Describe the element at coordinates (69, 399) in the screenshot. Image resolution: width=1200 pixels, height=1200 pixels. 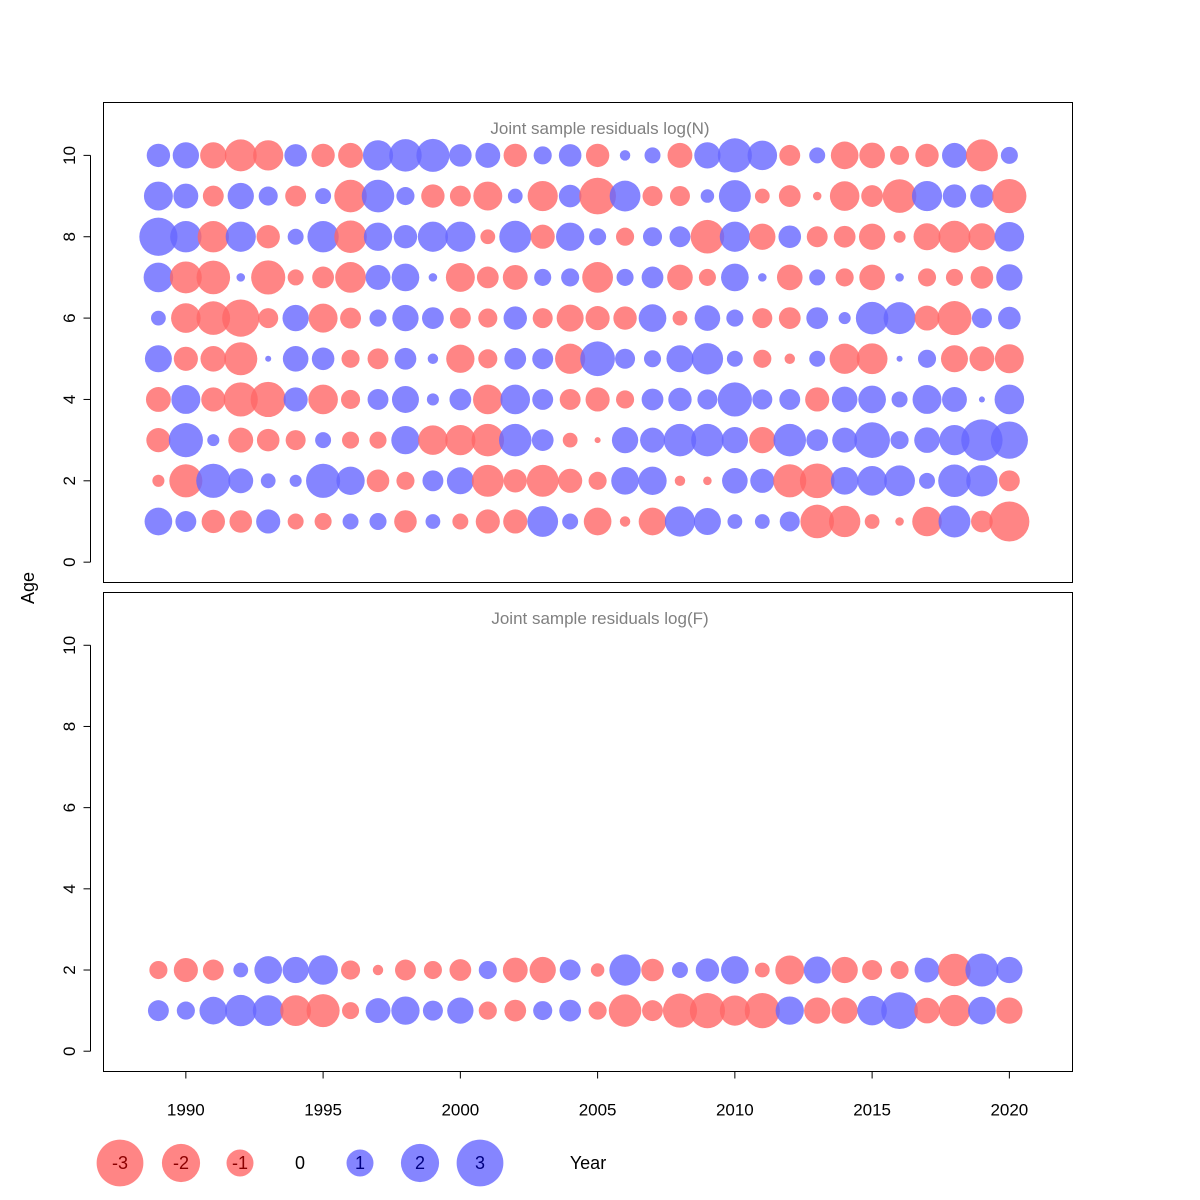
I see `y-tick-label: 4` at that location.